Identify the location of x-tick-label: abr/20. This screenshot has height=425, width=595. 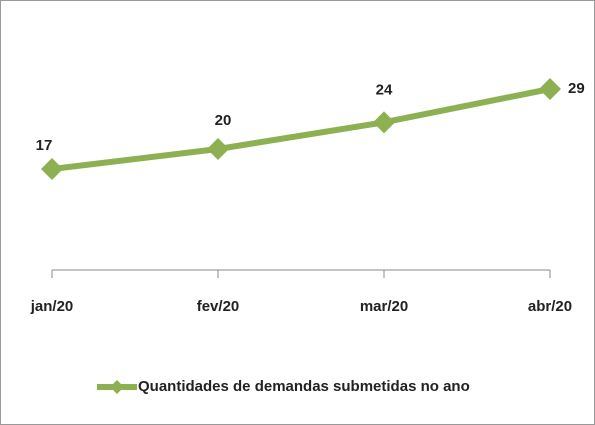
(550, 306).